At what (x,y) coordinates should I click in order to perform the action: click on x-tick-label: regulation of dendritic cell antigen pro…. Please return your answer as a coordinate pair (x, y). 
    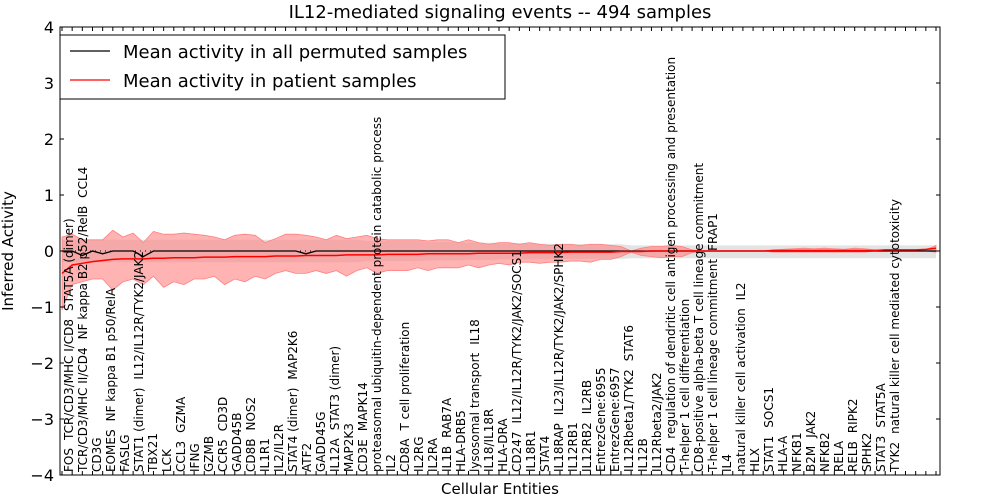
    Looking at the image, I should click on (671, 248).